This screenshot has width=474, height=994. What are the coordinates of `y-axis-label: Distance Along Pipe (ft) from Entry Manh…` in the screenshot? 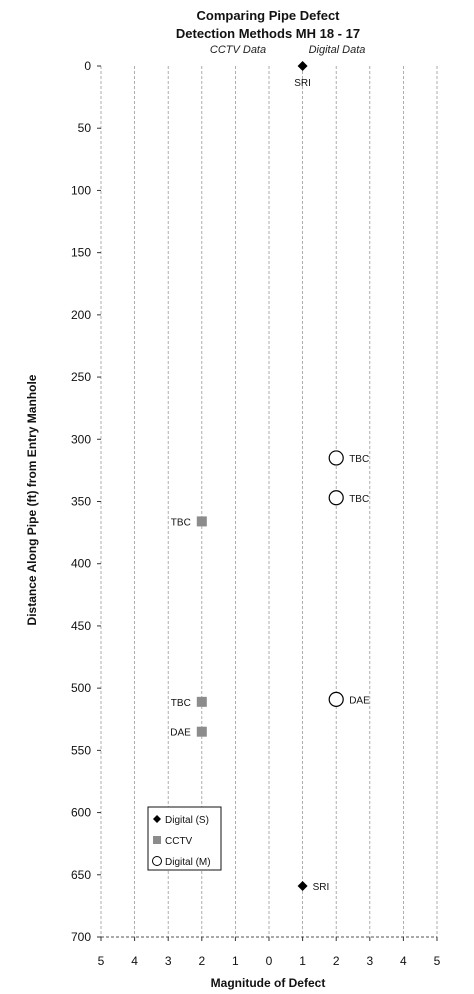 It's located at (32, 499).